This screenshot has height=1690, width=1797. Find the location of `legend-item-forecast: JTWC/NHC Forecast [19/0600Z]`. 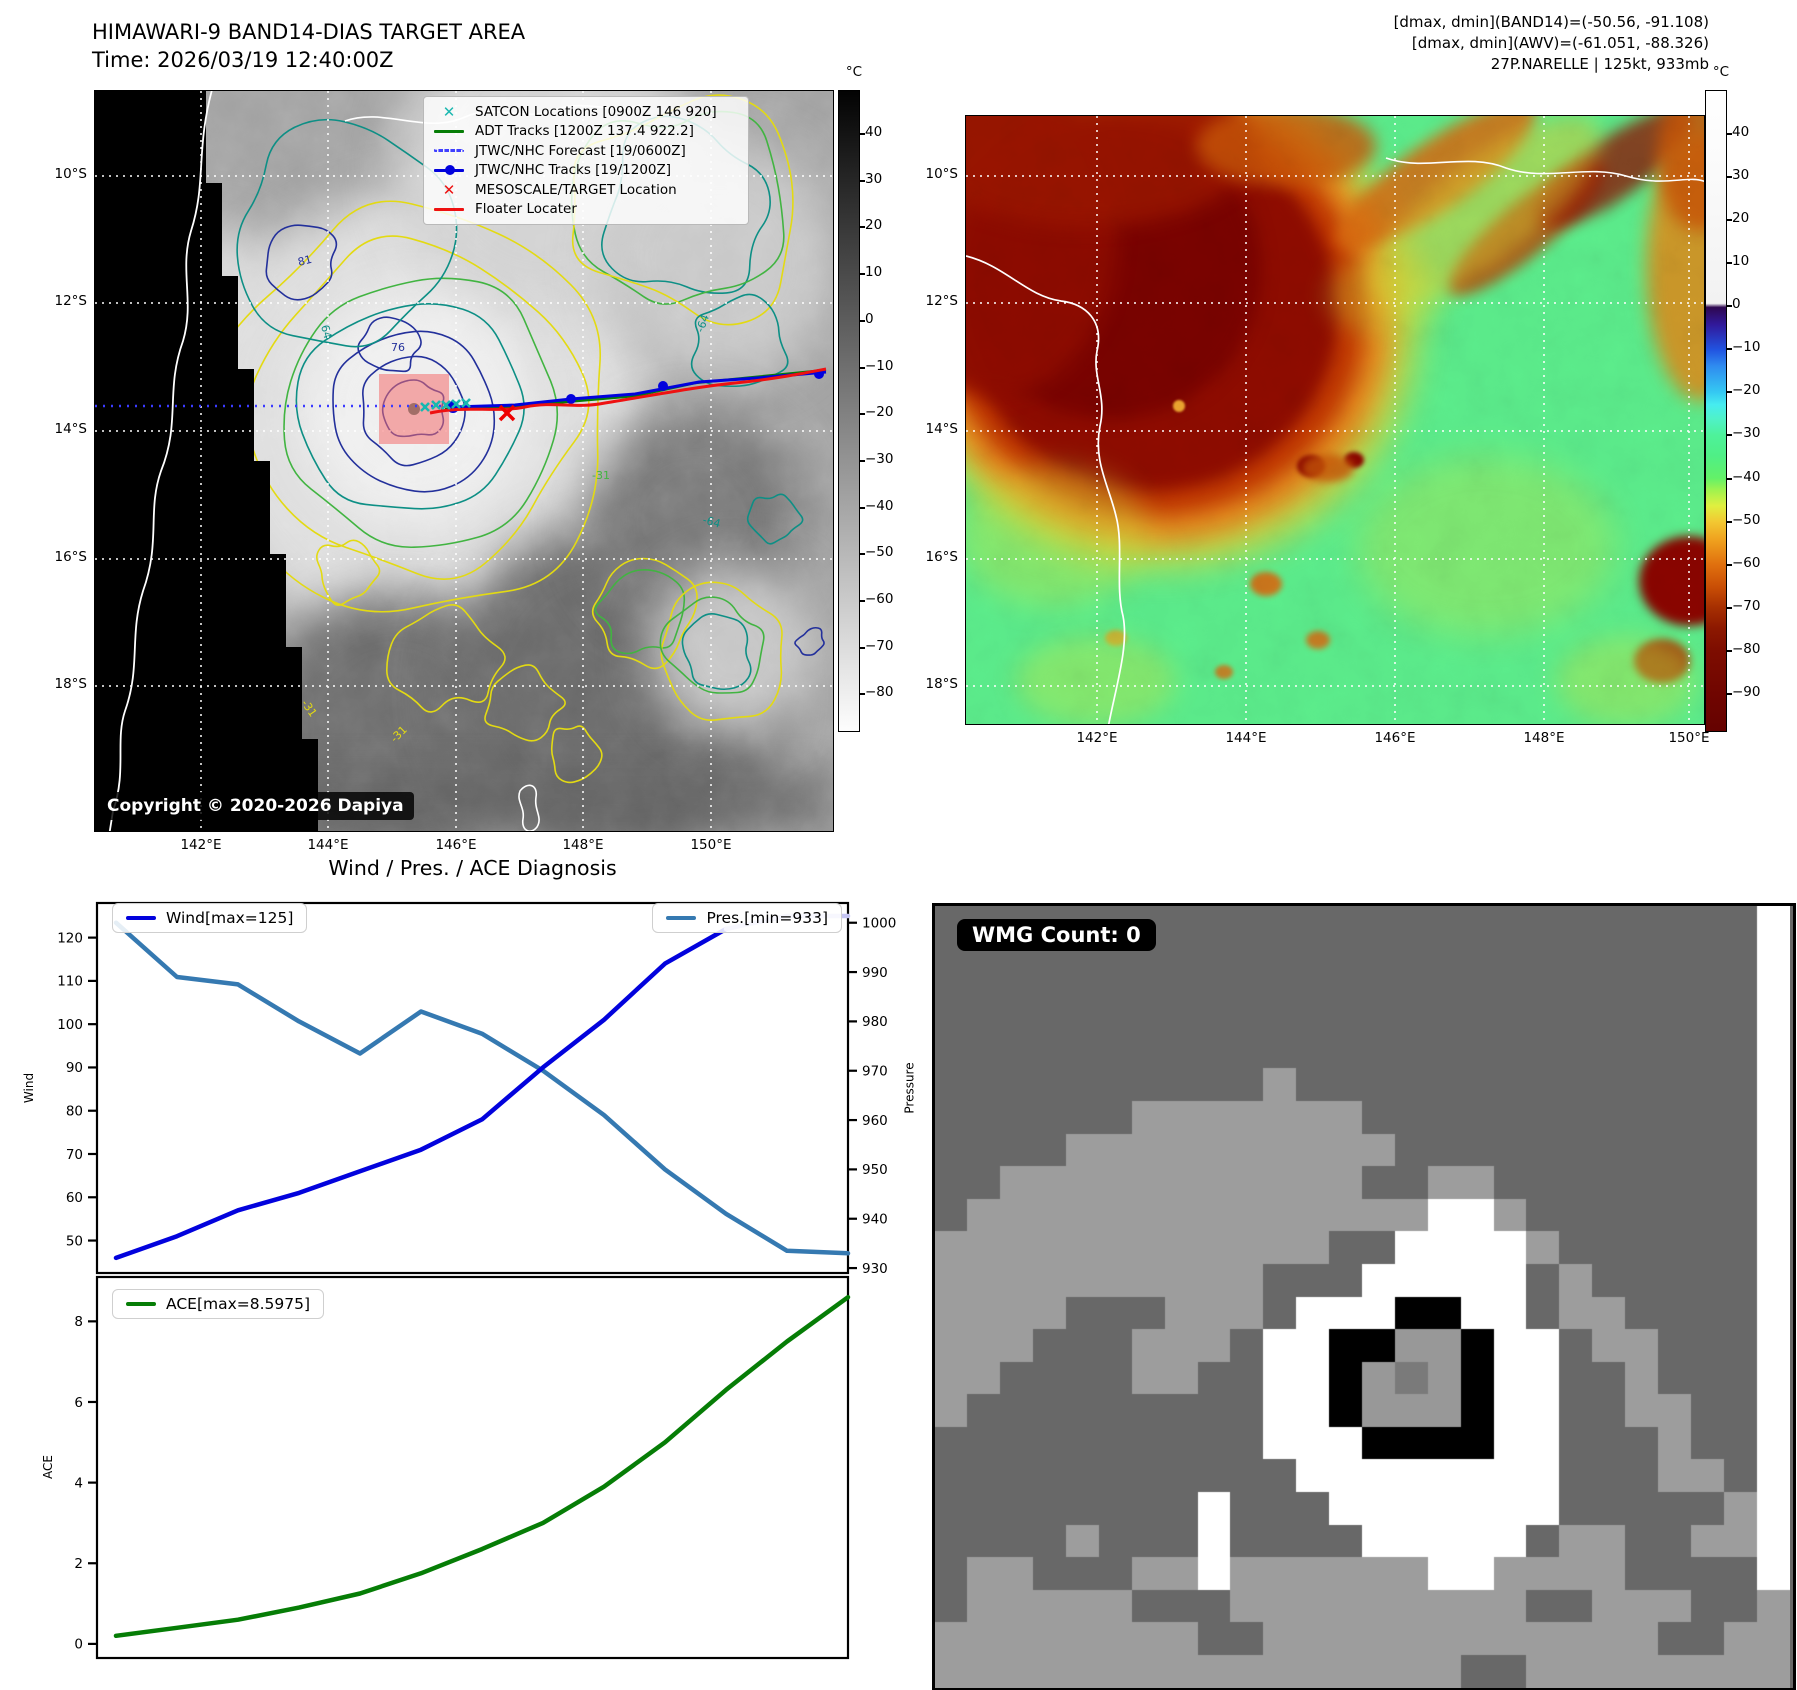

legend-item-forecast: JTWC/NHC Forecast [19/0600Z] is located at coordinates (586, 151).